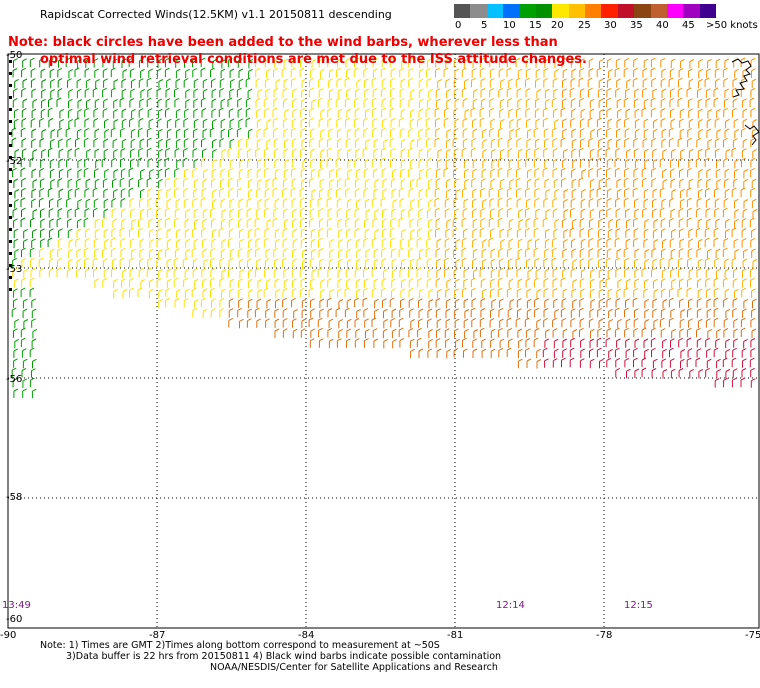  Describe the element at coordinates (14, 161) in the screenshot. I see `y-tick-label: -52` at that location.